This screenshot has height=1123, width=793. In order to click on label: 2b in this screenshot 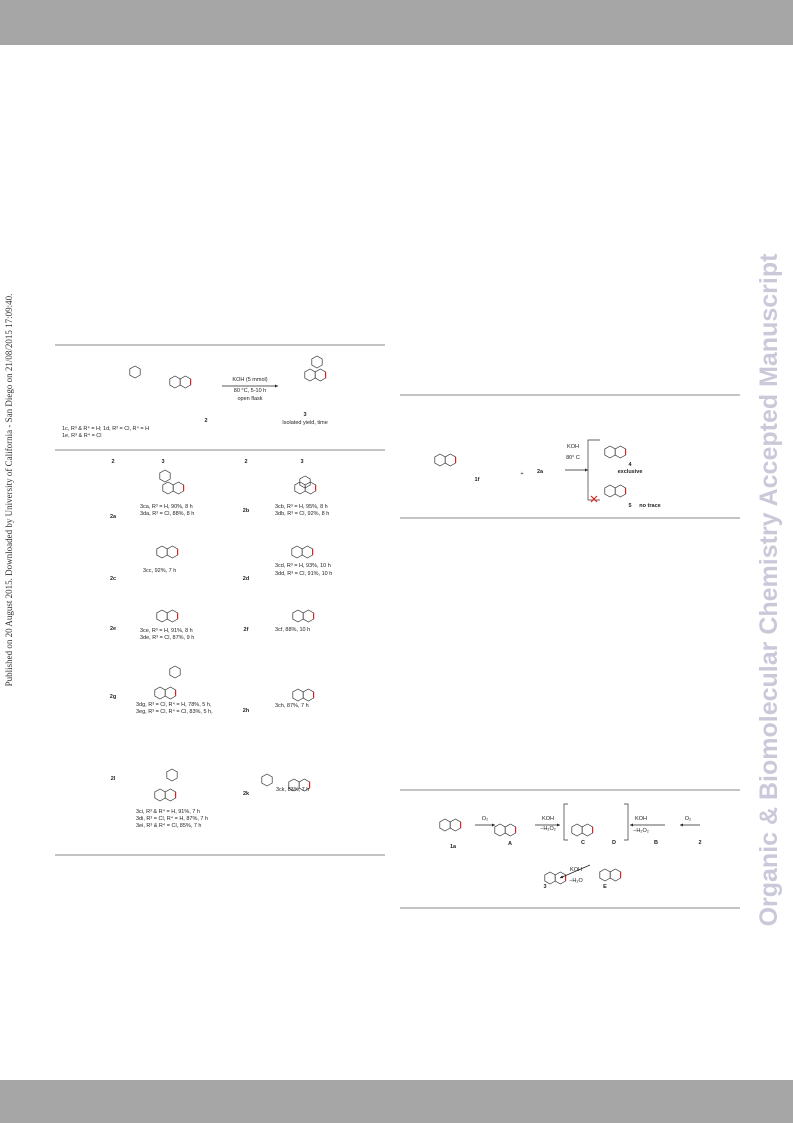, I will do `click(246, 511)`.